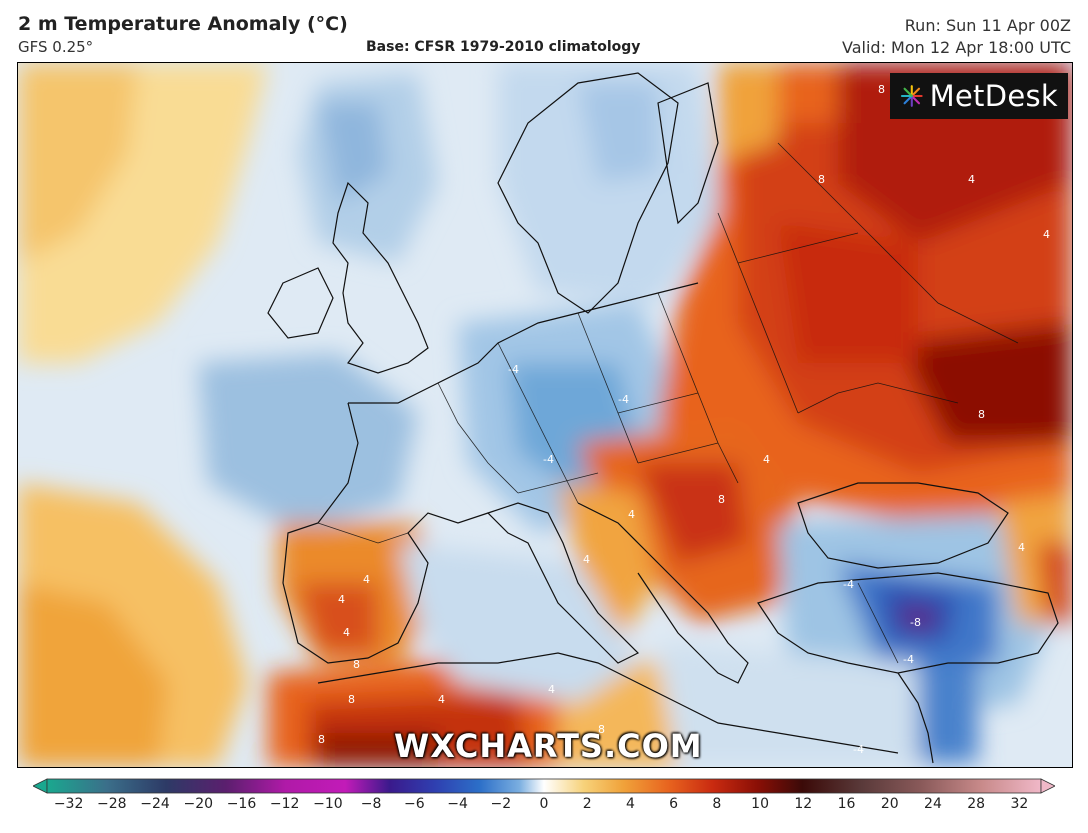 This screenshot has height=833, width=1088. What do you see at coordinates (241, 804) in the screenshot?
I see `colorbar-tick-label: −16` at bounding box center [241, 804].